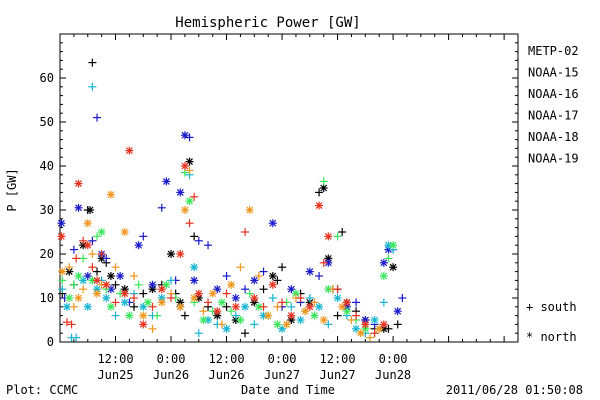 The height and width of the screenshot is (400, 600). What do you see at coordinates (338, 359) in the screenshot?
I see `x-tick-label: 12:00` at bounding box center [338, 359].